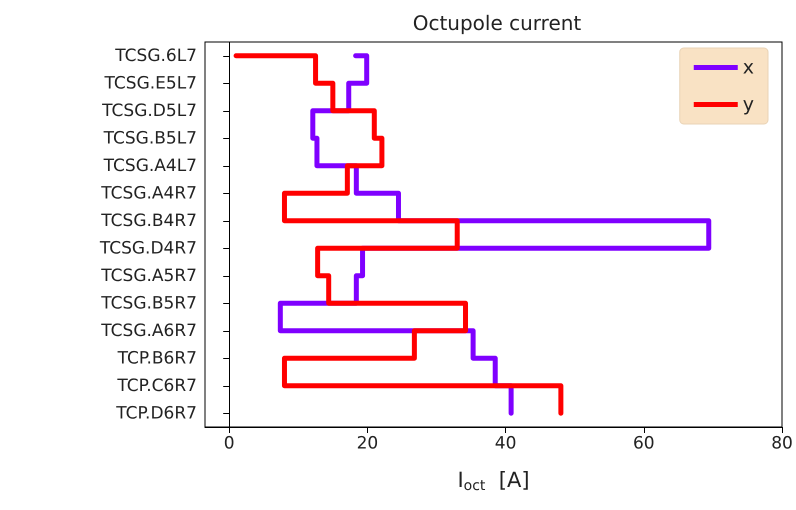 This screenshot has height=510, width=796. What do you see at coordinates (748, 67) in the screenshot?
I see `legend-label: x` at bounding box center [748, 67].